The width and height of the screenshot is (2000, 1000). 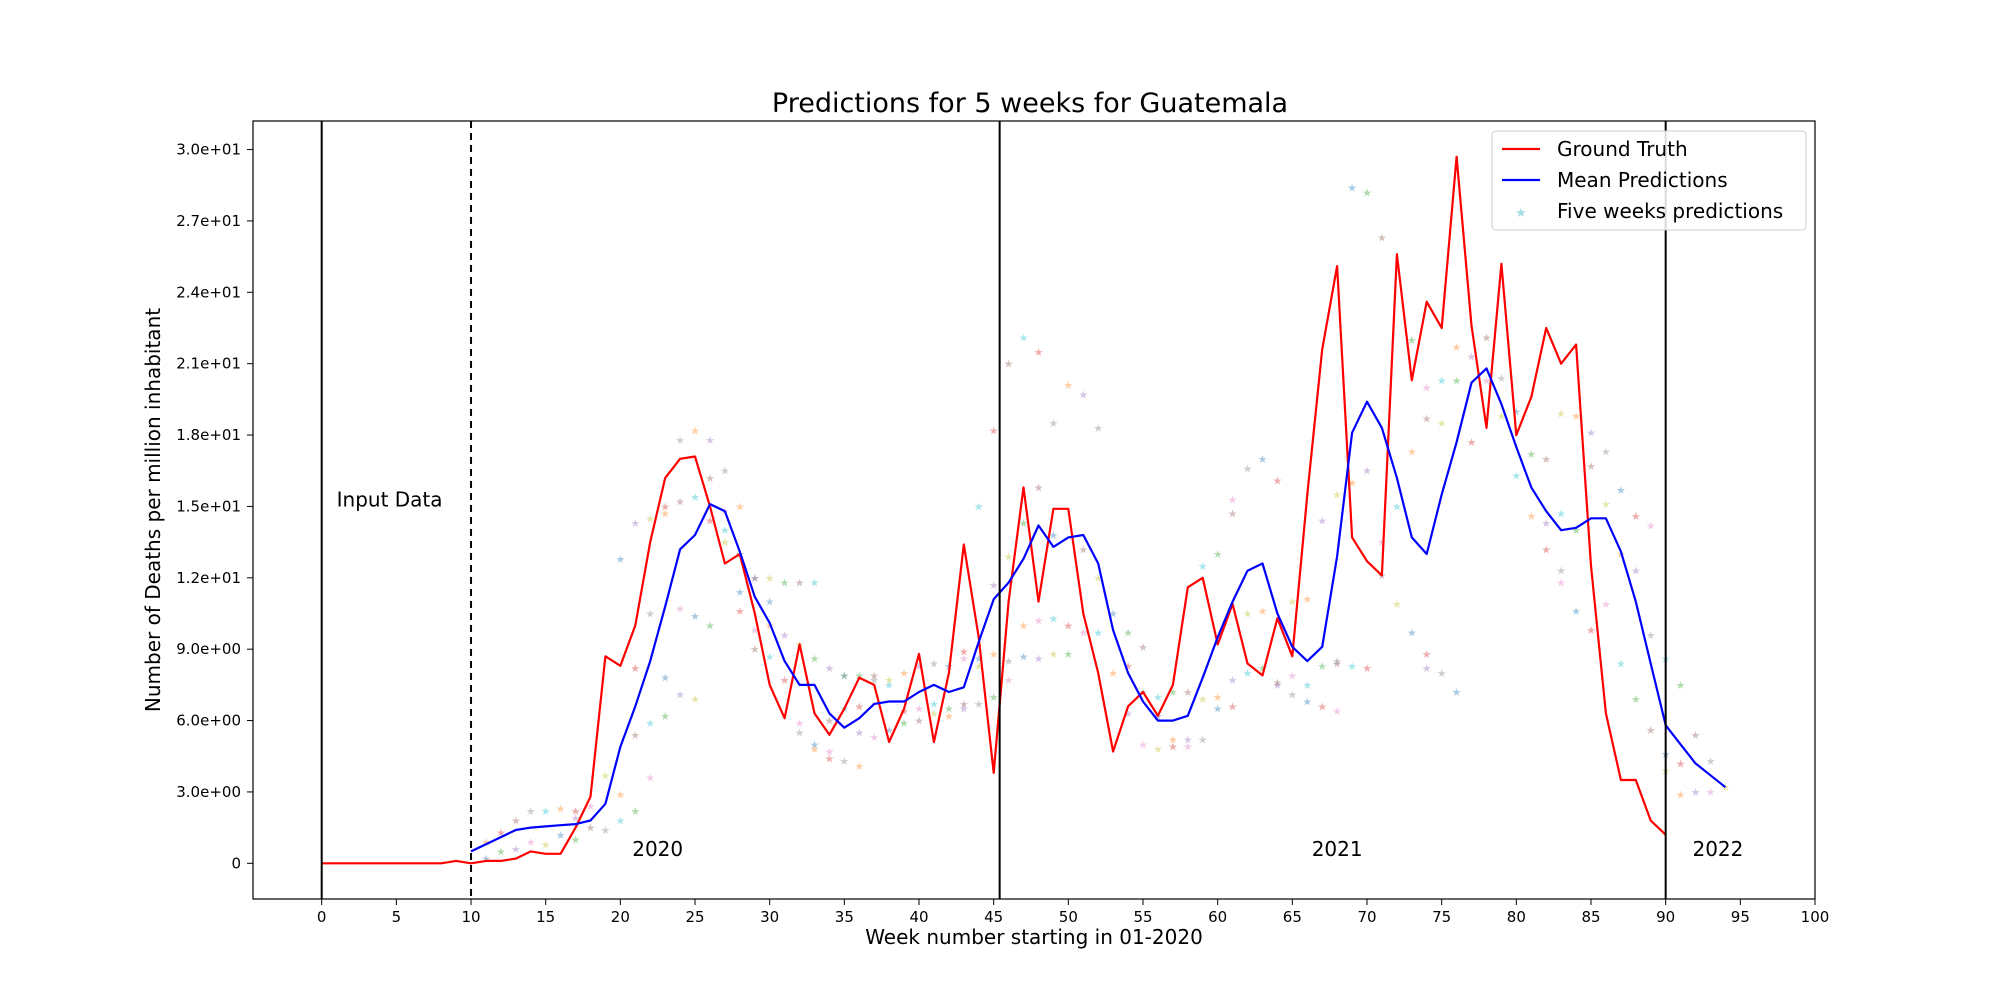 I want to click on x-tick-label: 45, so click(x=993, y=917).